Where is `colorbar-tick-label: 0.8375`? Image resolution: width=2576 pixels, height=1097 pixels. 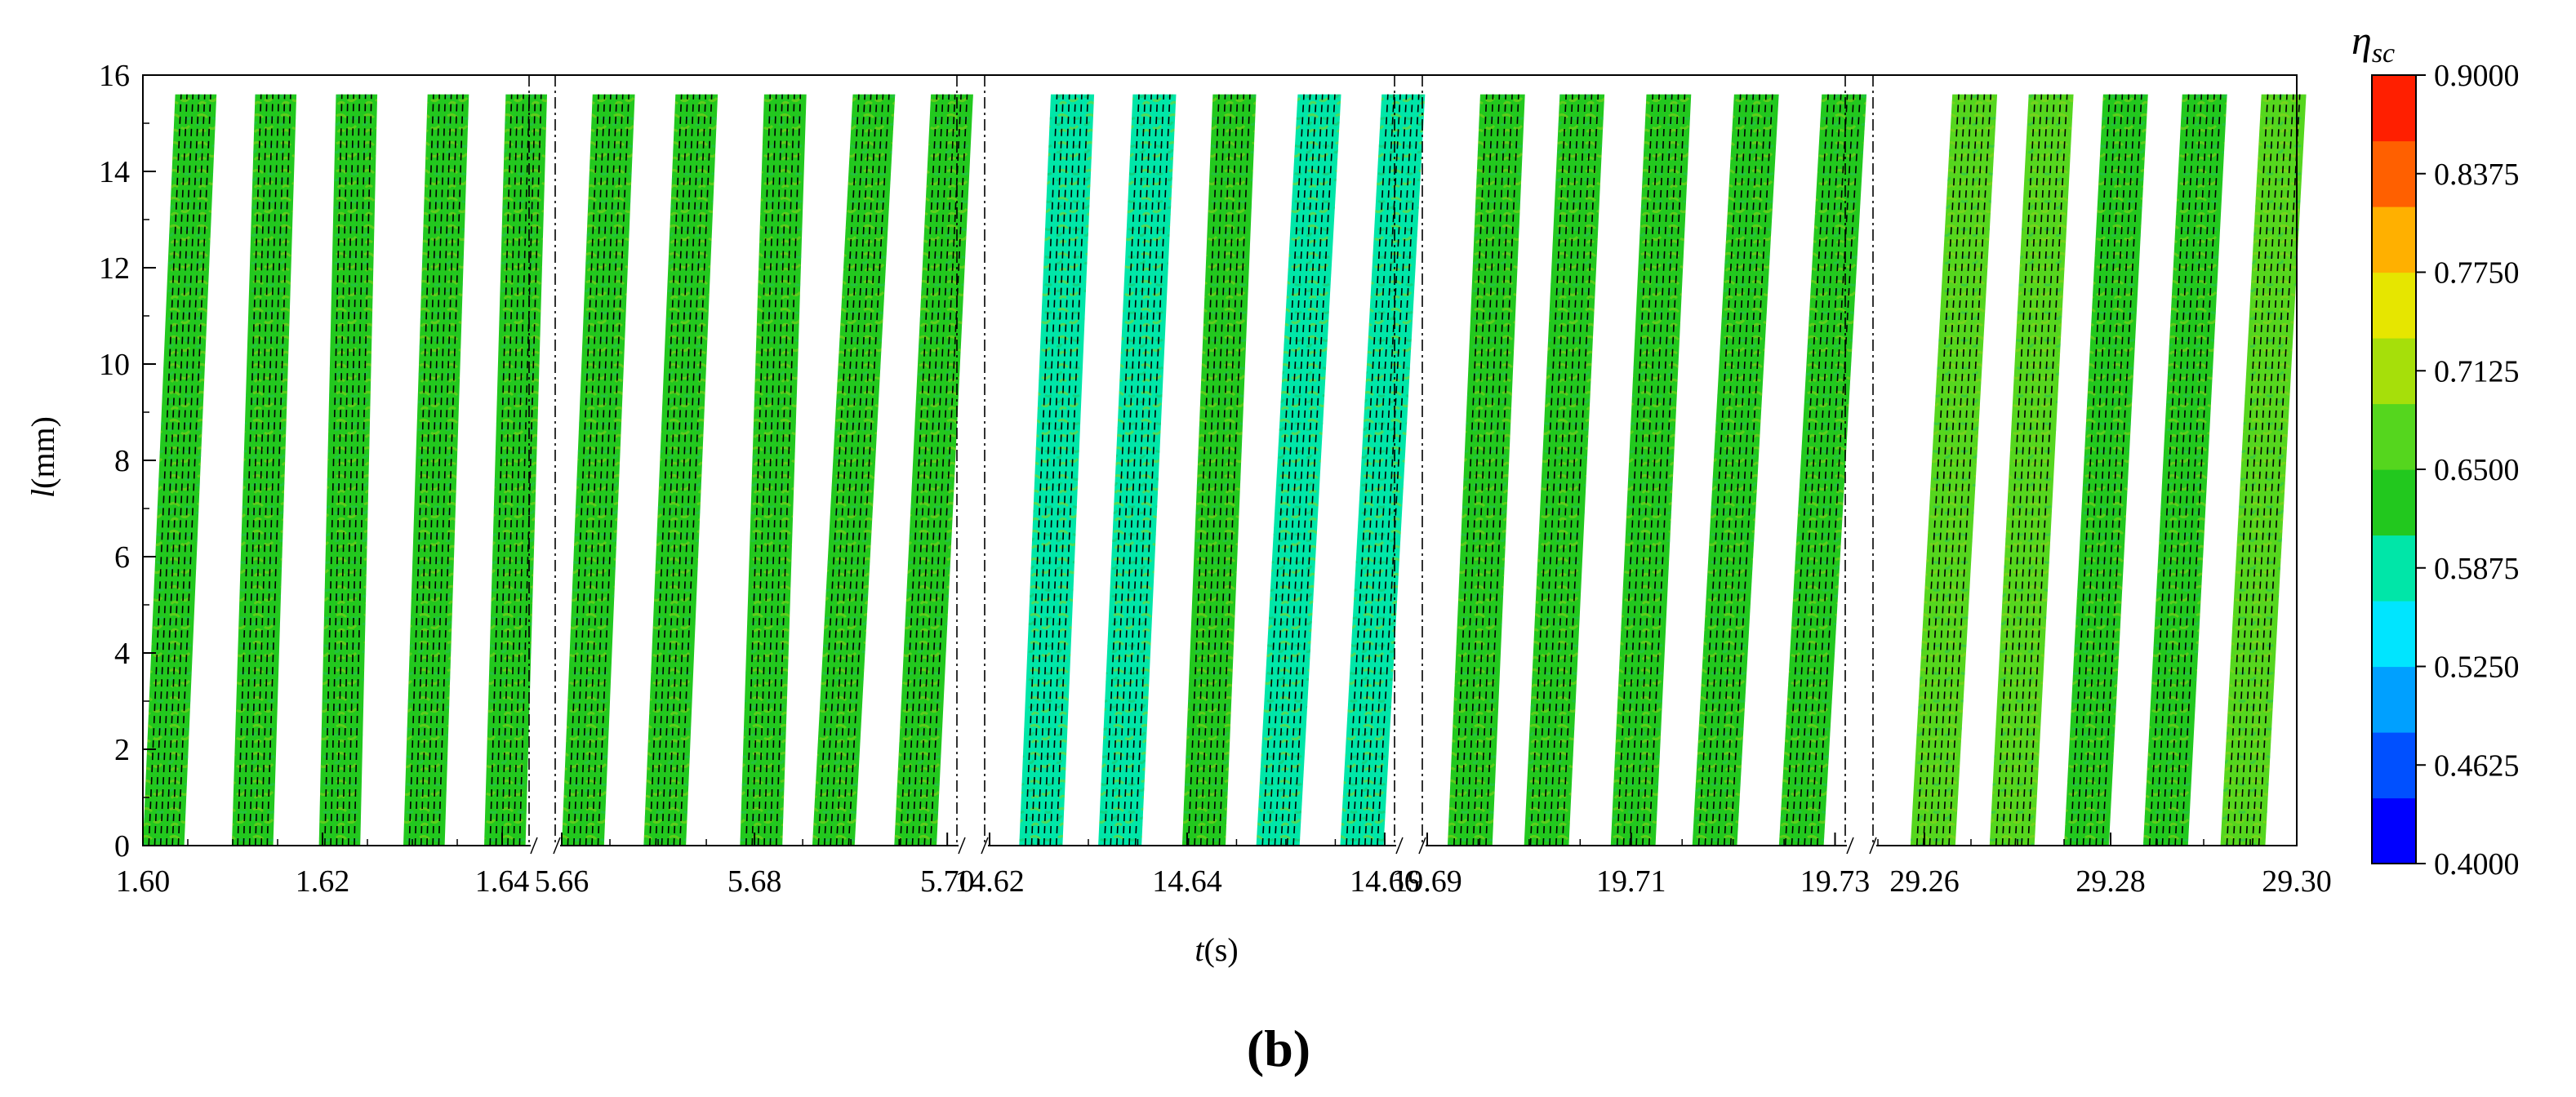
colorbar-tick-label: 0.8375 is located at coordinates (2477, 175).